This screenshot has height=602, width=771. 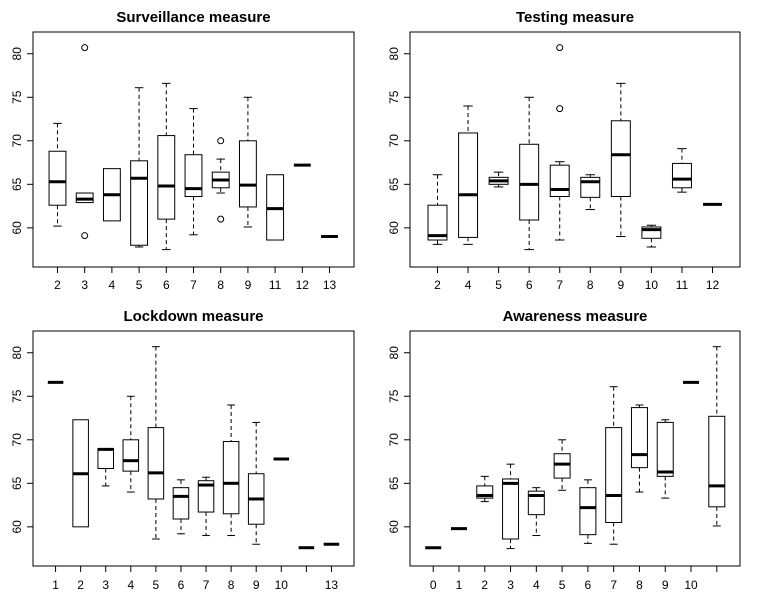 I want to click on panel-title: Lockdown measure, so click(x=193, y=316).